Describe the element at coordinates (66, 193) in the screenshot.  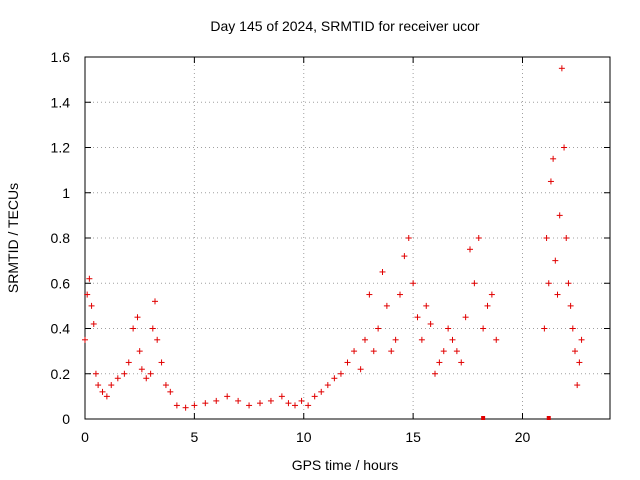
I see `y-tick-label: 1` at that location.